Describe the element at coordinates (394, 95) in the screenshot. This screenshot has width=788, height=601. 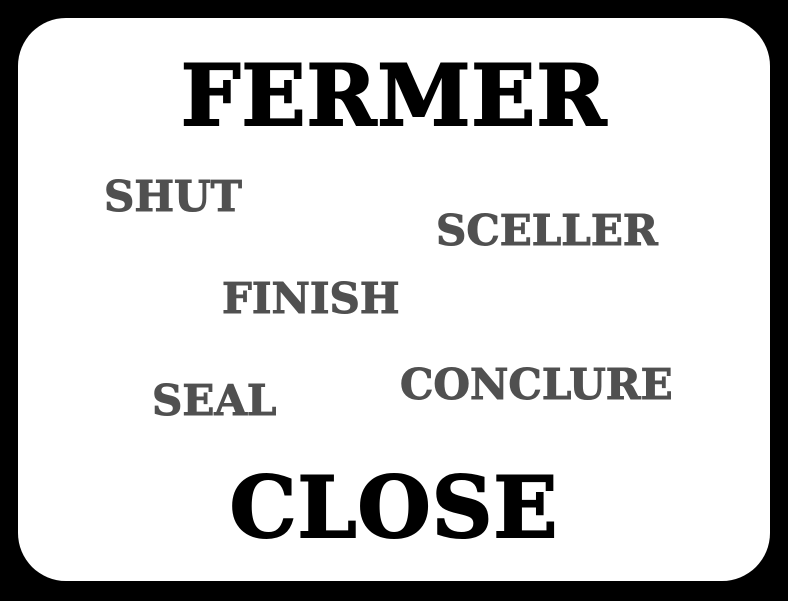
I see `title-word-fermer: FERMER` at that location.